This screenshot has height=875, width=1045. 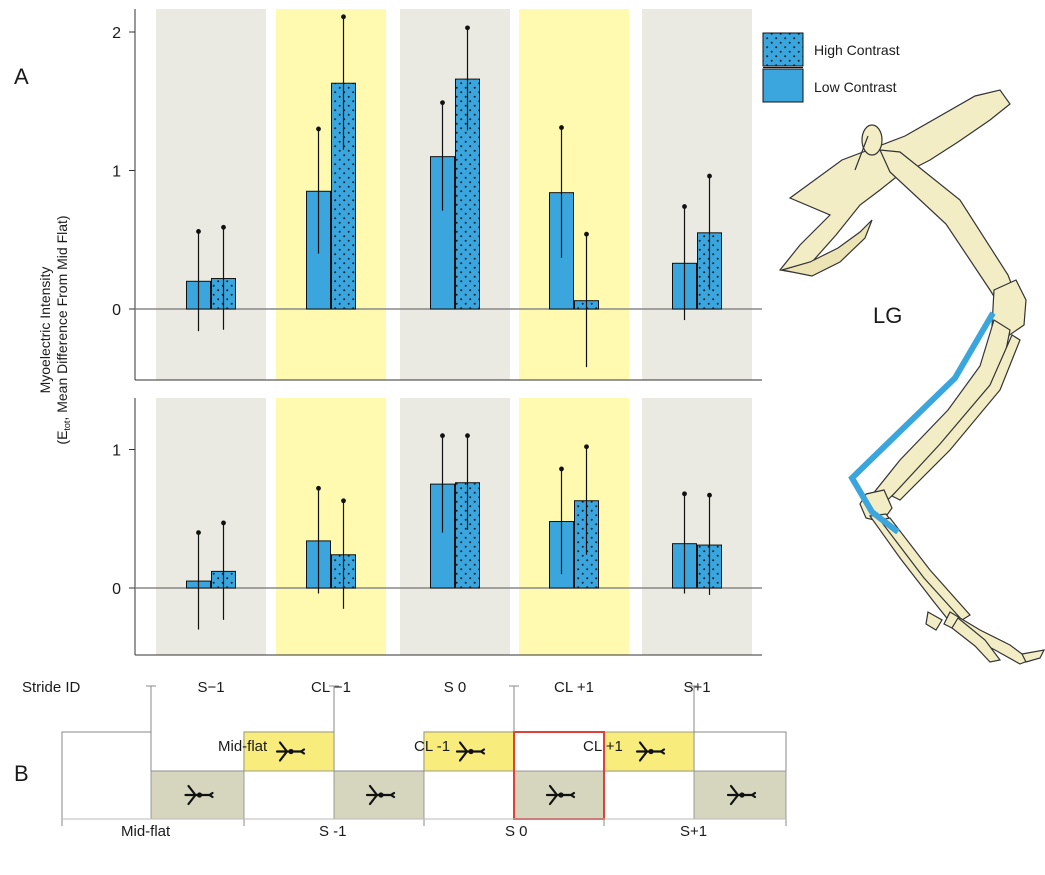 I want to click on legend: High Contrast Low Contrast, so click(x=831, y=67).